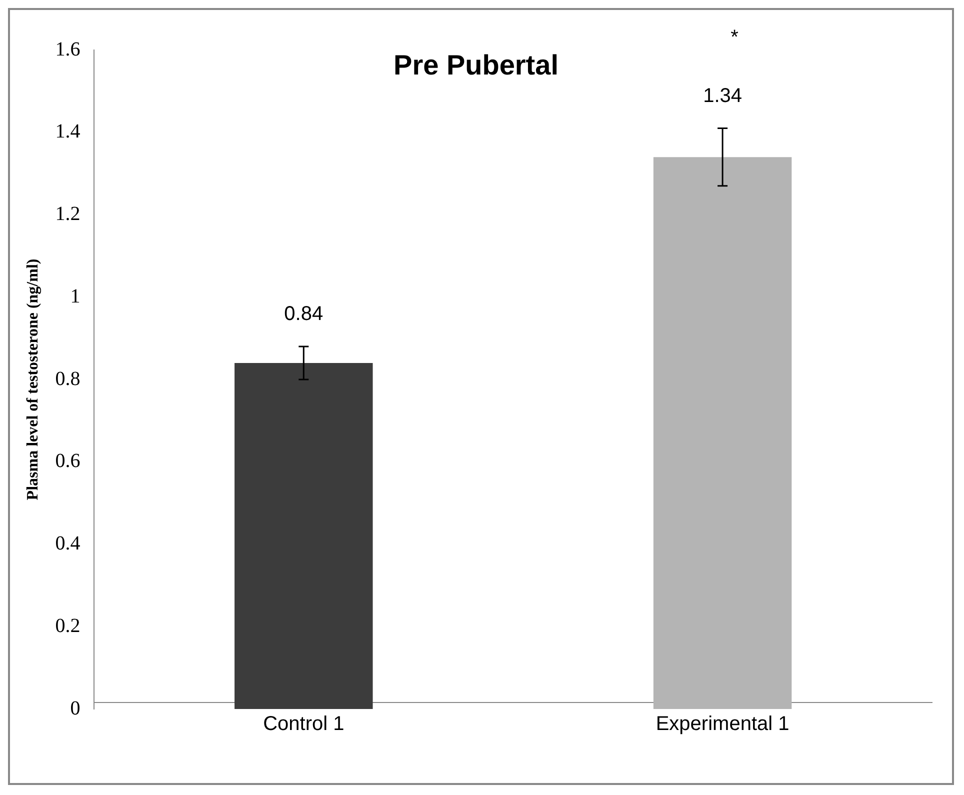 Image resolution: width=964 pixels, height=795 pixels. I want to click on y-tick-label: 0.6, so click(67, 461).